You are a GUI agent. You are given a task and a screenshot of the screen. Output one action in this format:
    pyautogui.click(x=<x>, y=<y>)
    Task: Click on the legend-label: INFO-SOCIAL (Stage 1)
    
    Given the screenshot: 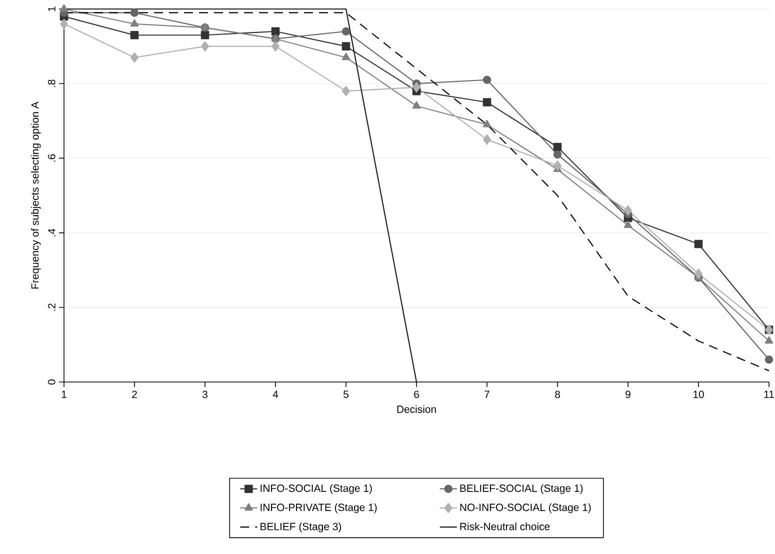 What is the action you would take?
    pyautogui.click(x=316, y=489)
    